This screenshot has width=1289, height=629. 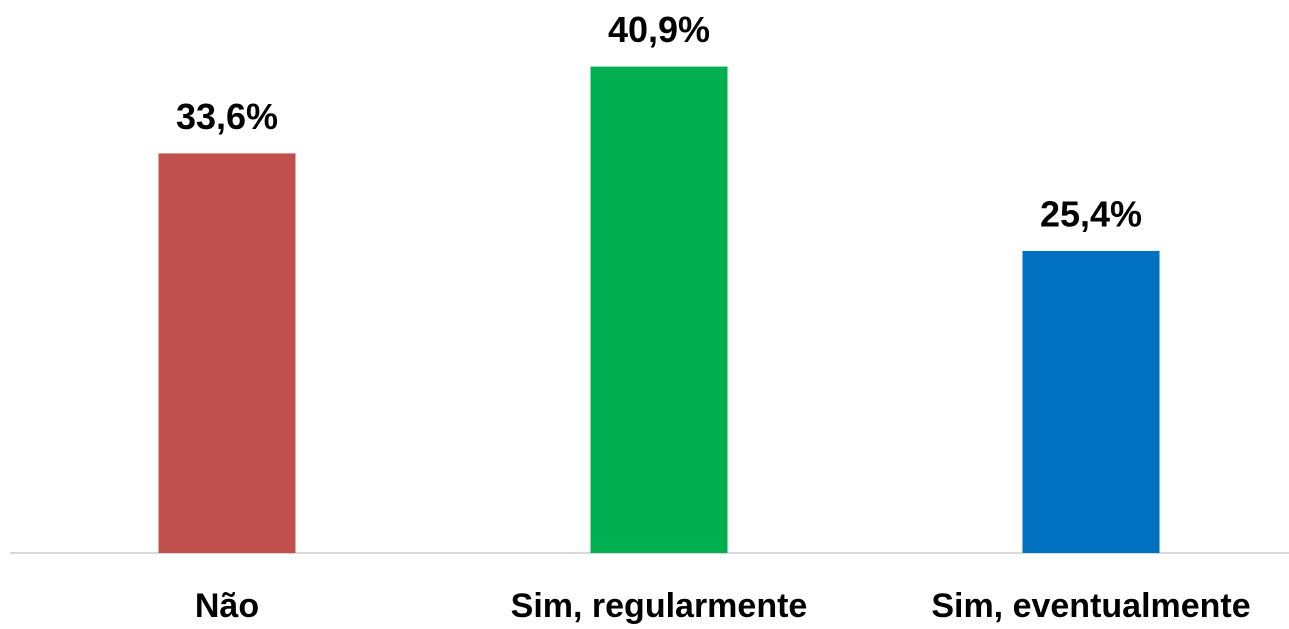 I want to click on x-tick-label: Sim, regularmente, so click(x=659, y=606).